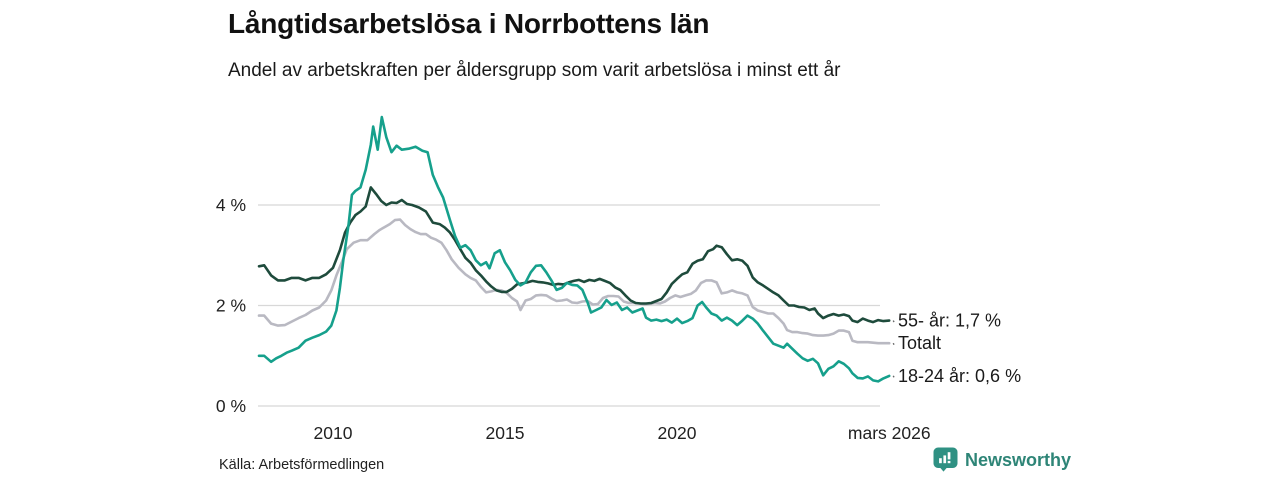 The height and width of the screenshot is (480, 1280). What do you see at coordinates (889, 433) in the screenshot?
I see `x-axis-tick-label: mars 2026` at bounding box center [889, 433].